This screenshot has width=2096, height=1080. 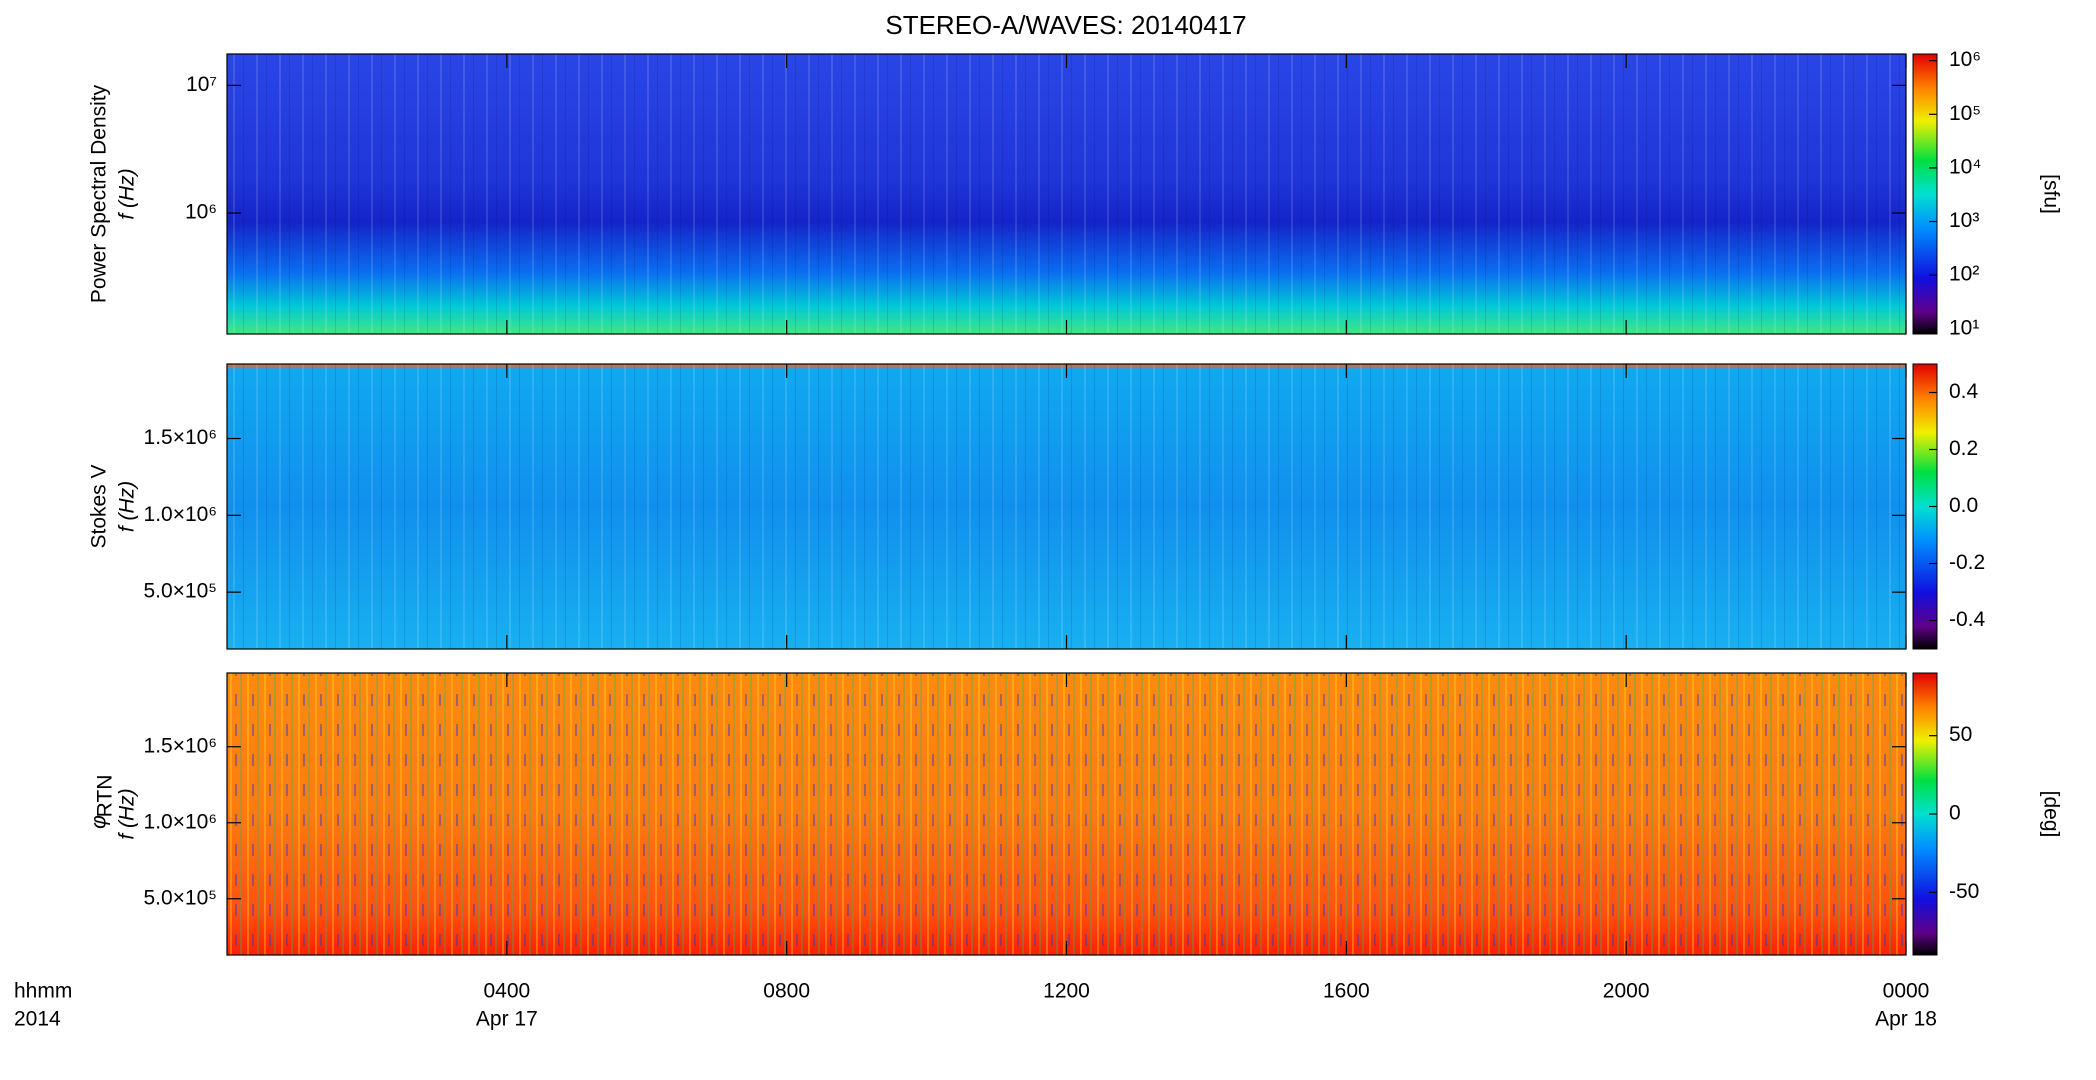 I want to click on x-tick-label: 2000, so click(x=1626, y=991).